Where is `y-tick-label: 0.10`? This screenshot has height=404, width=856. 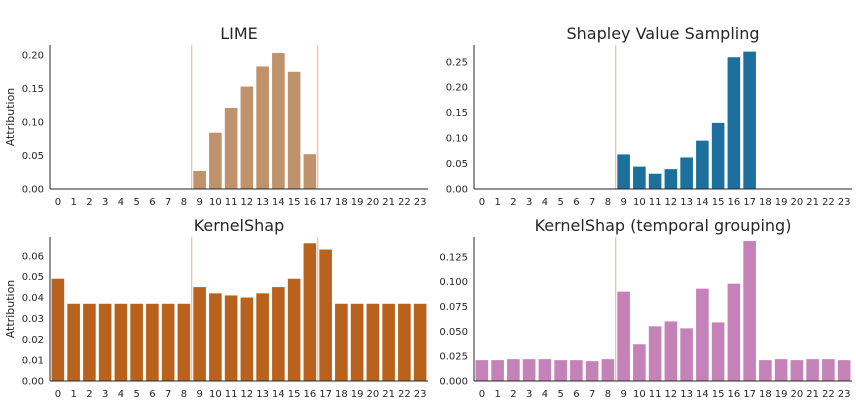 y-tick-label: 0.10 is located at coordinates (33, 123).